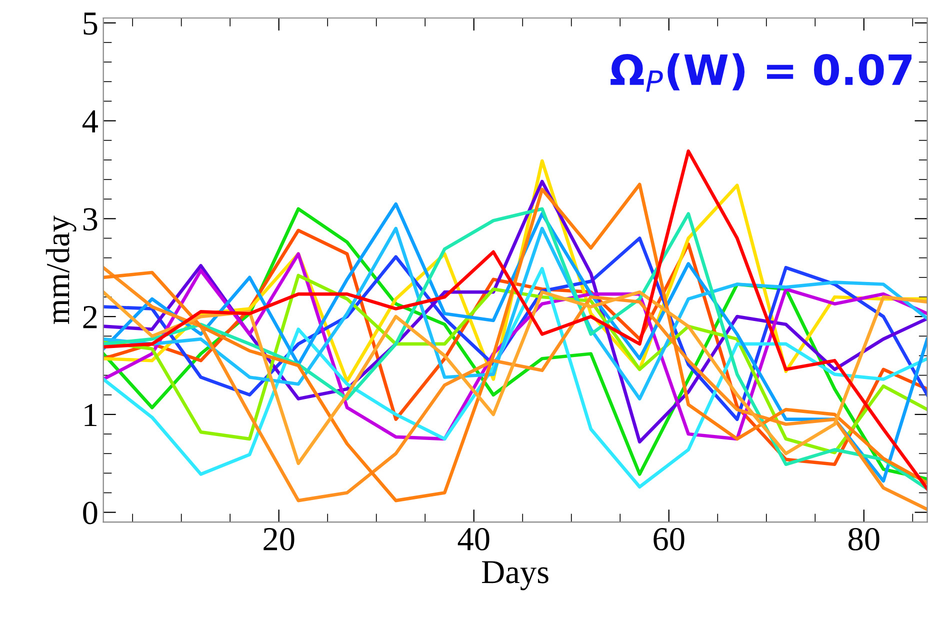 The height and width of the screenshot is (643, 931). I want to click on y-tick-label: 2, so click(90, 317).